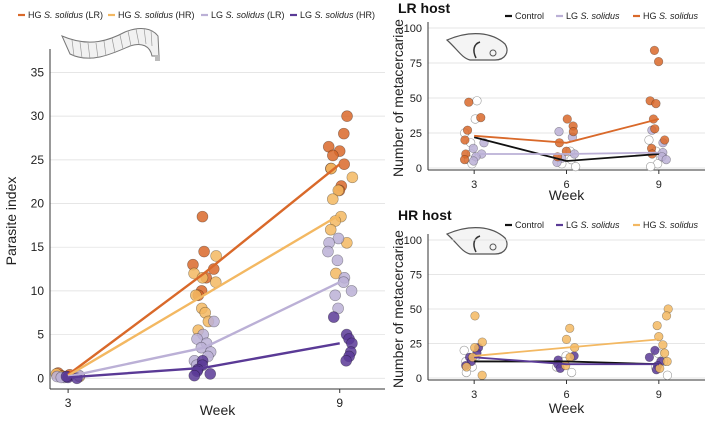 The height and width of the screenshot is (425, 709). I want to click on y-axis-title: Parasite index, so click(11, 221).